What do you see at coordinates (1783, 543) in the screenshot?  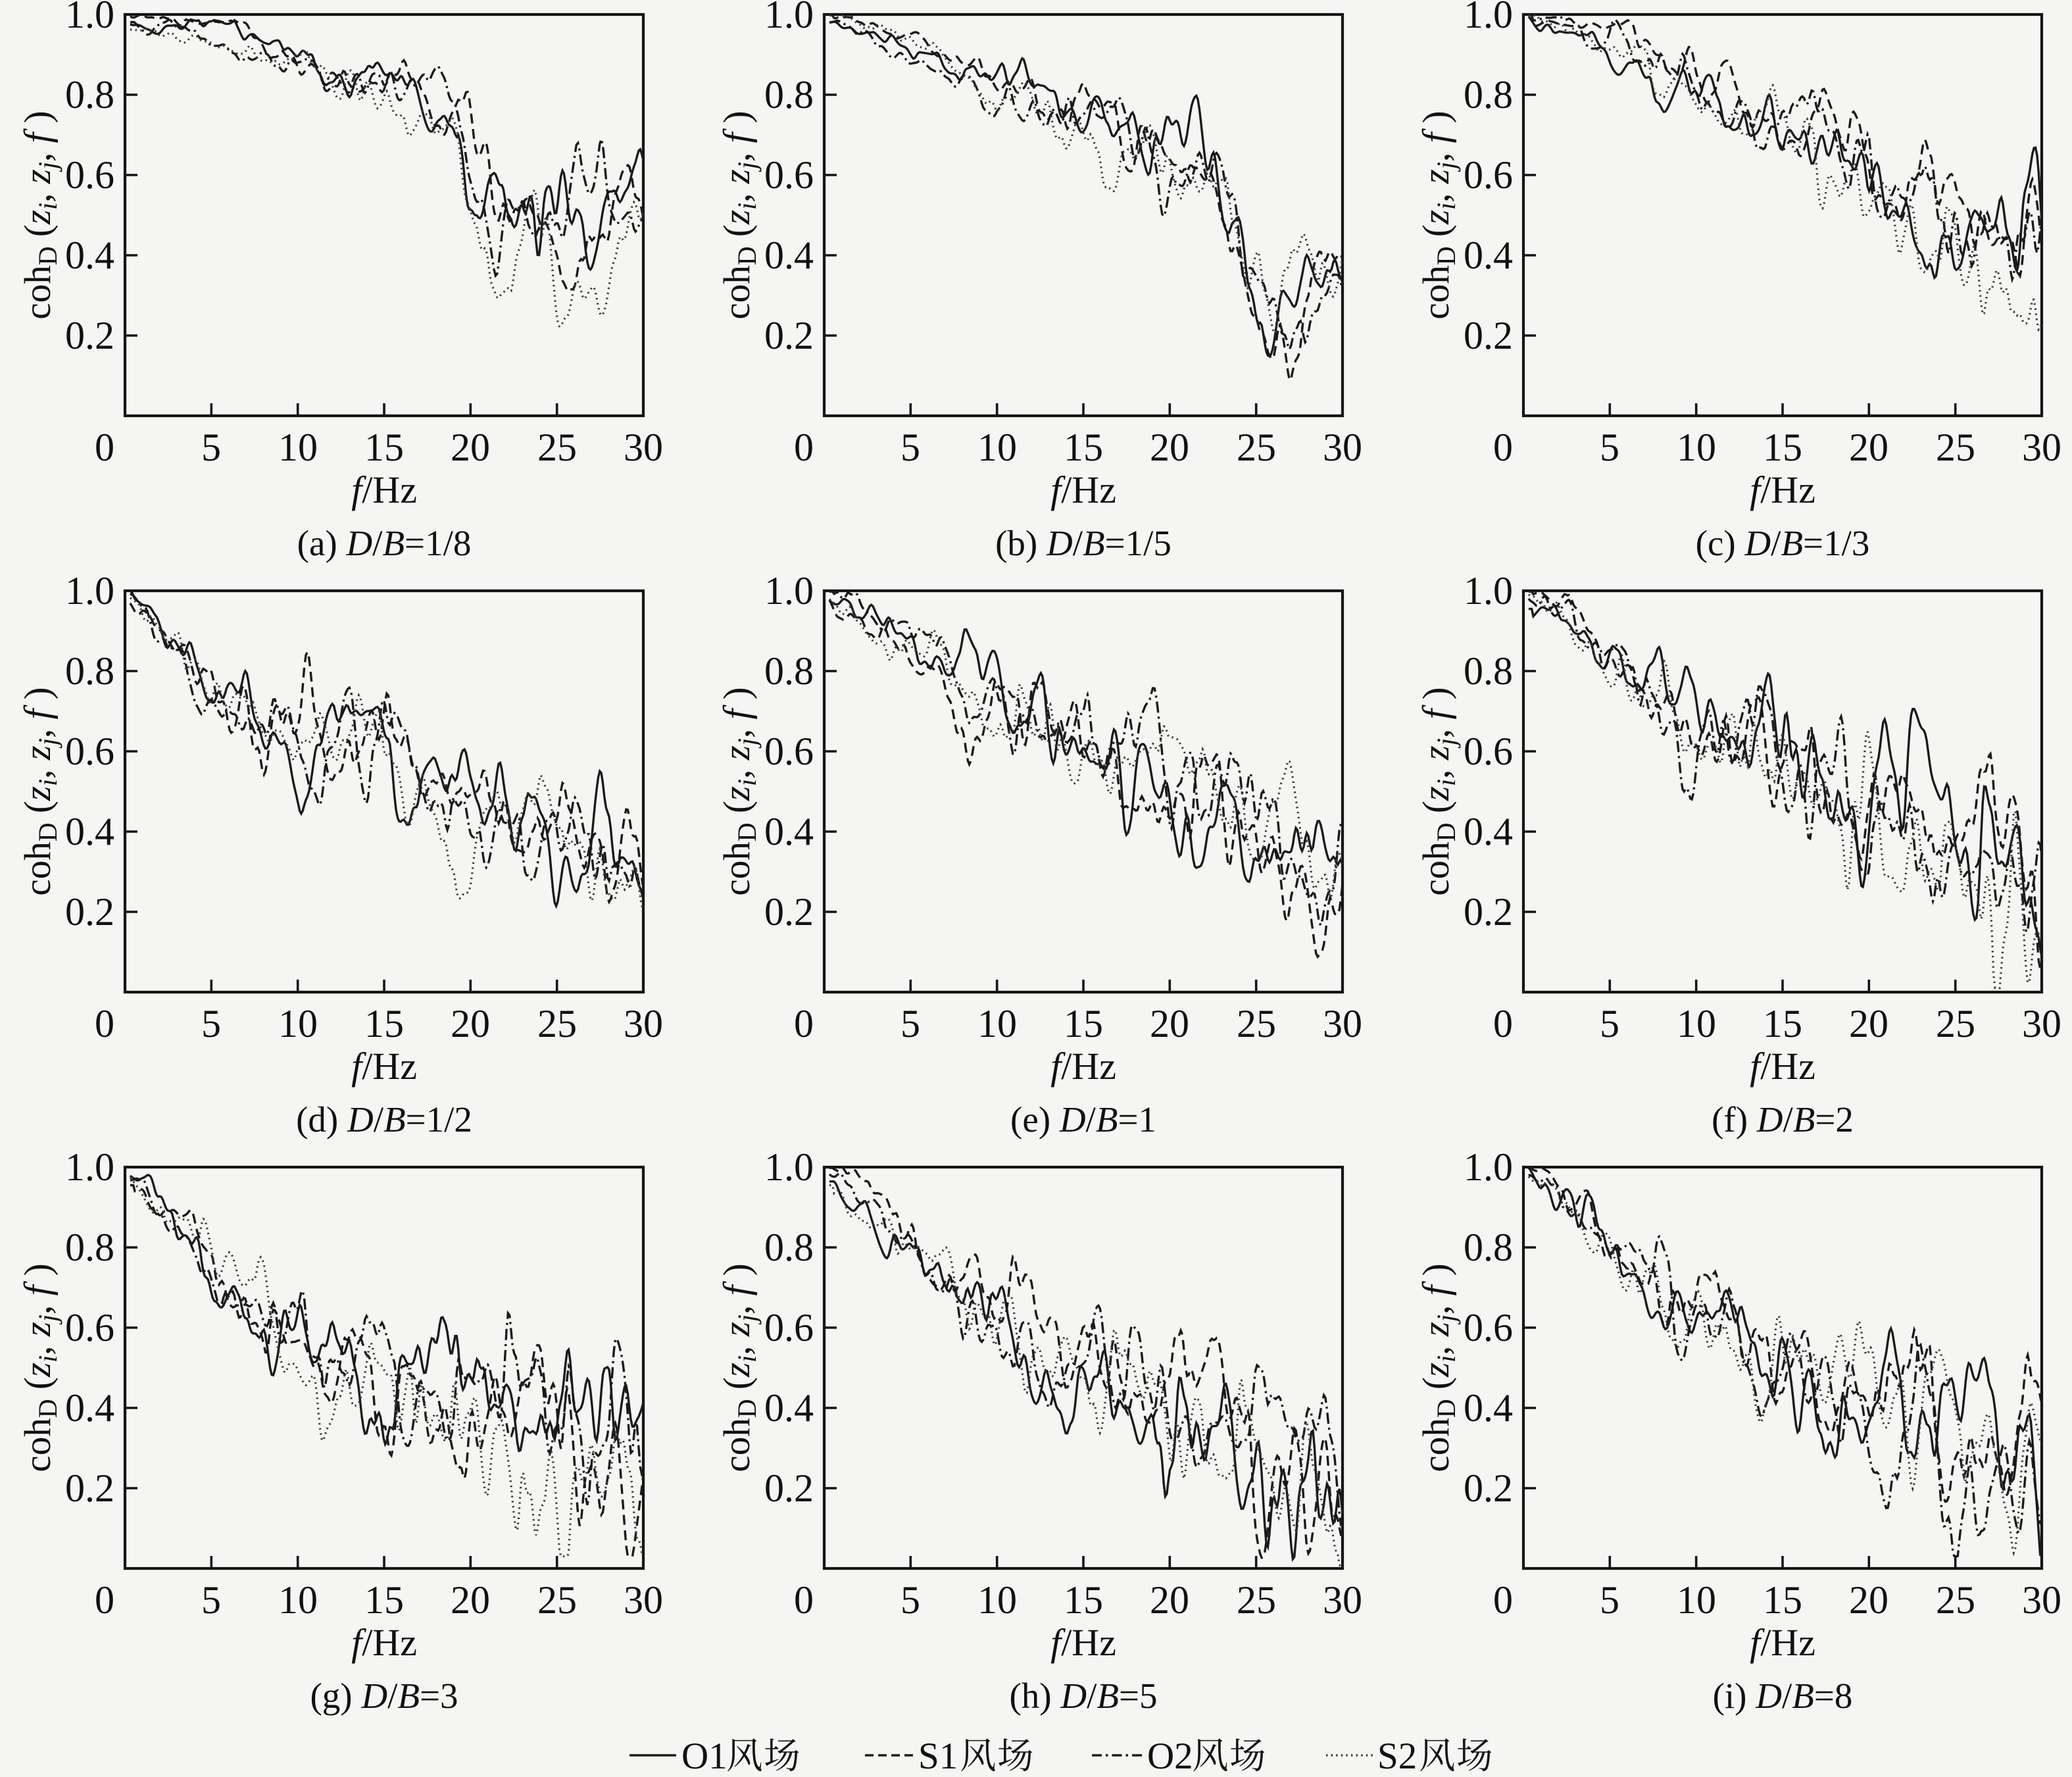 I see `svg-text: (c) D/B=1/3` at bounding box center [1783, 543].